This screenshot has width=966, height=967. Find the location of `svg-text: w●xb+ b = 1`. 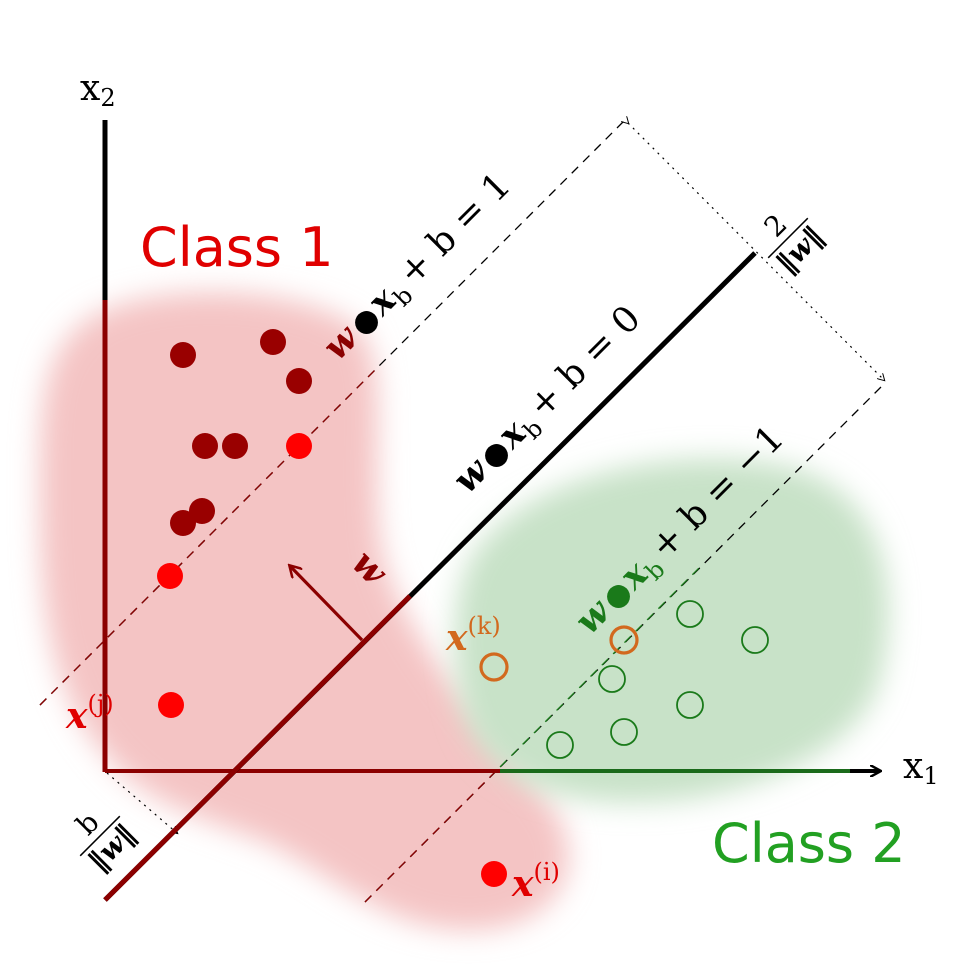

svg-text: w●xb+ b = 1 is located at coordinates (419, 268).